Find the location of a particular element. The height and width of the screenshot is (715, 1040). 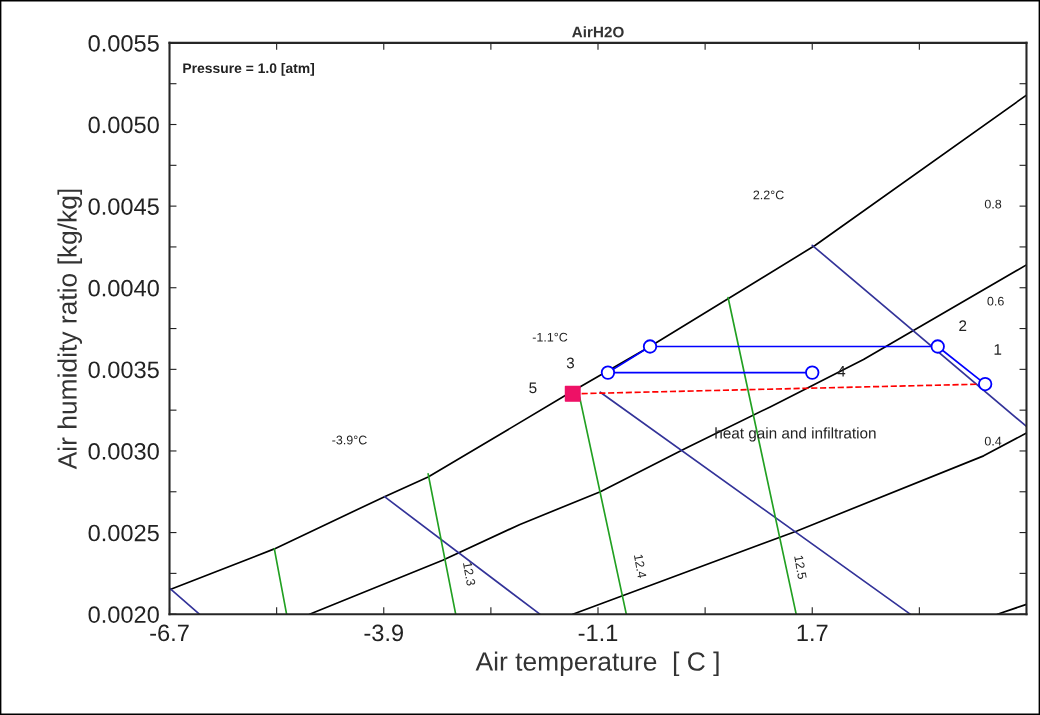

y-axis-title: Air humidity ratio [kg/kg] is located at coordinates (70, 329).